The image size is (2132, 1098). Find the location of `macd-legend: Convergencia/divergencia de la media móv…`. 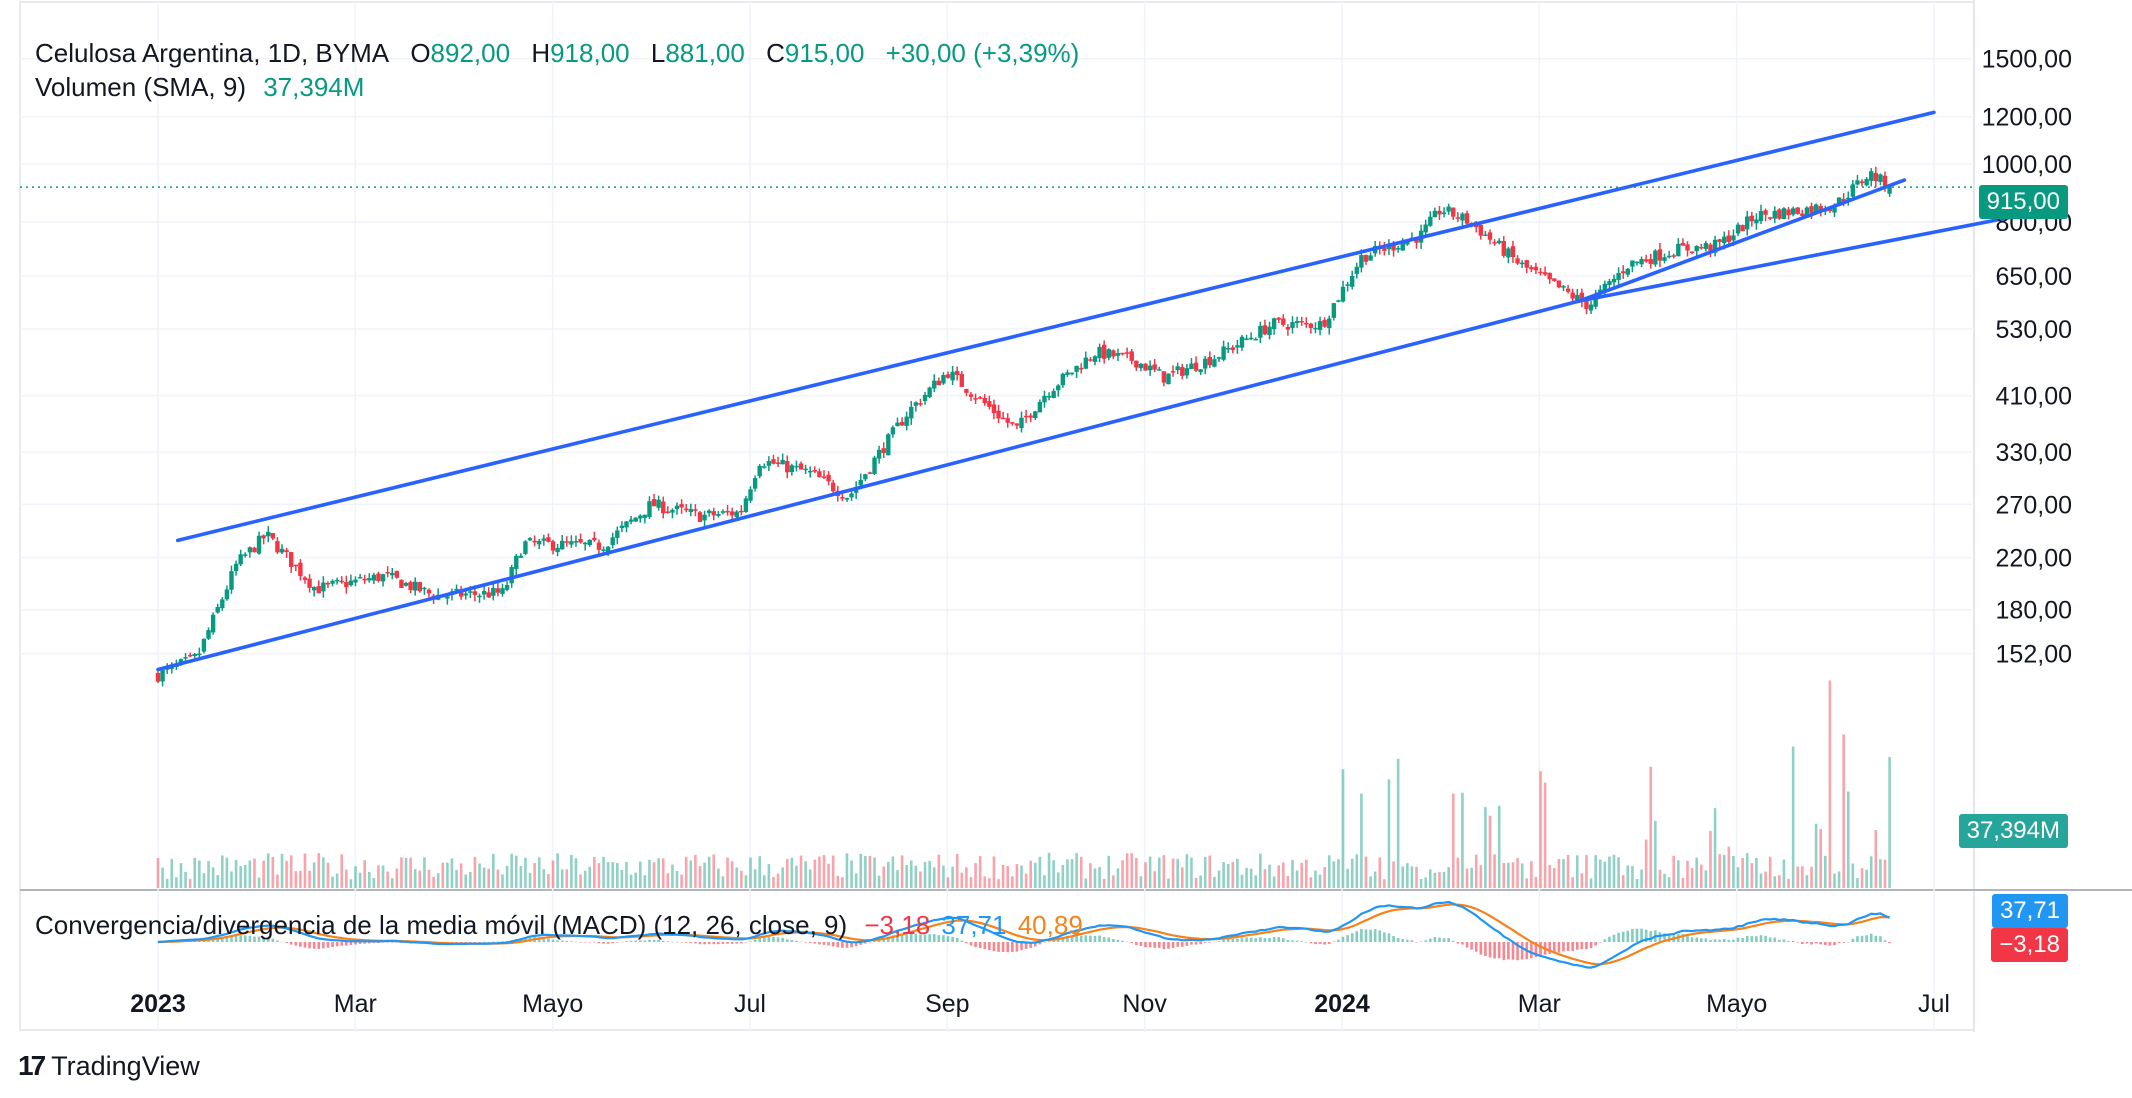

macd-legend: Convergencia/divergencia de la media móv… is located at coordinates (561, 925).